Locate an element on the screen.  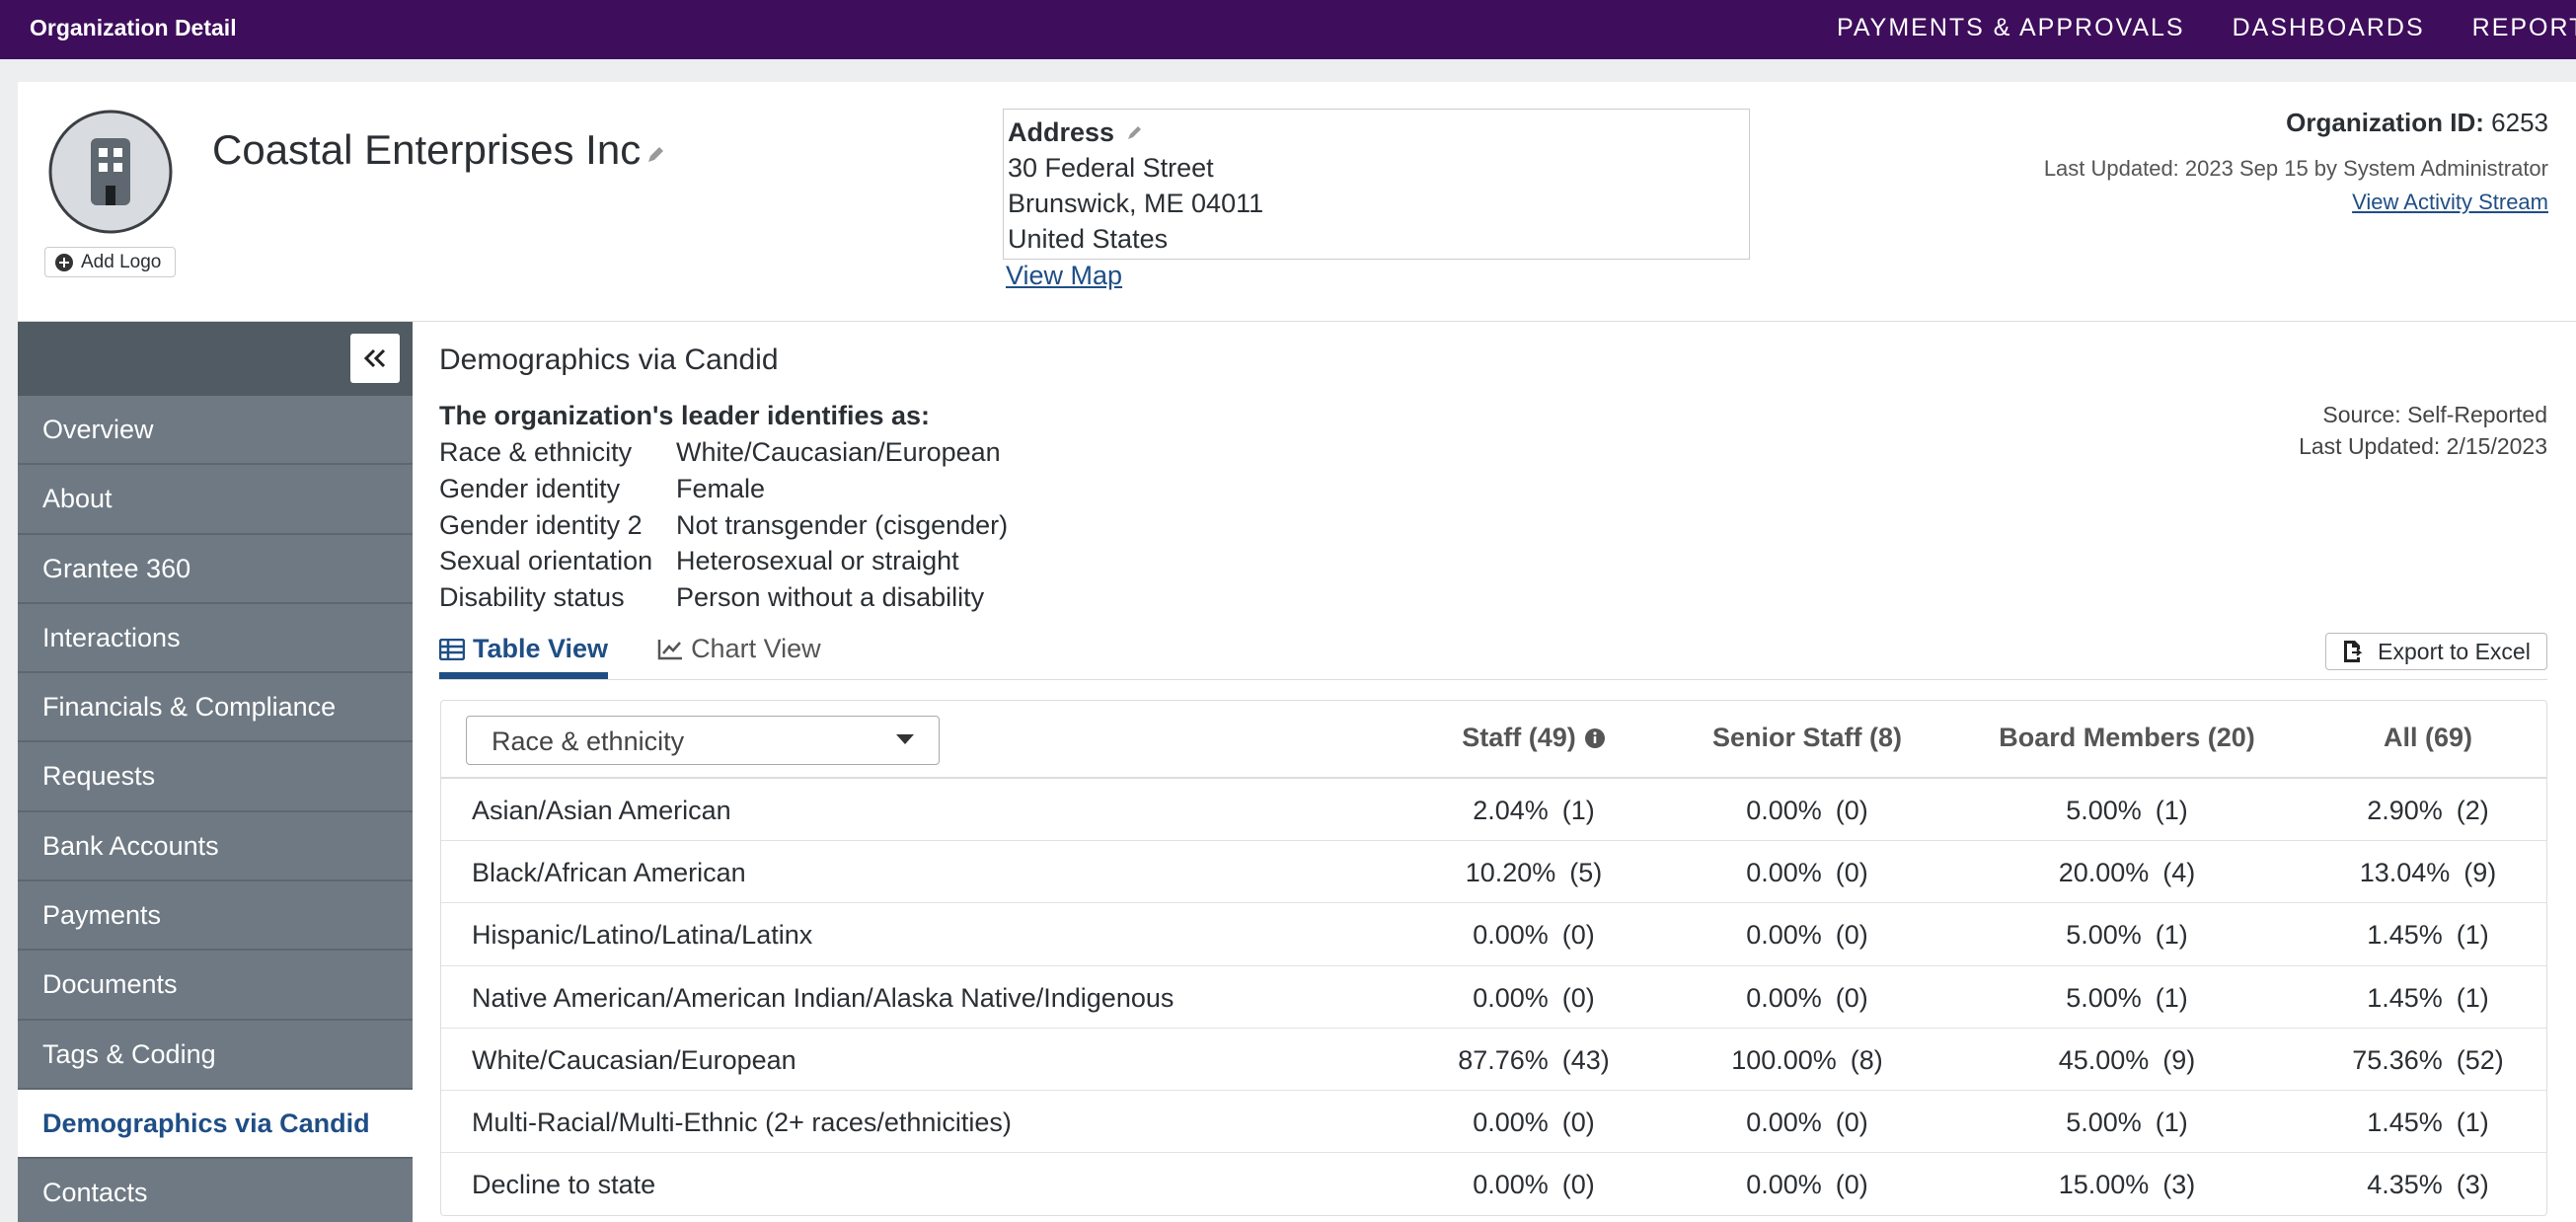
column-header: Staff (49) is located at coordinates (1533, 738).